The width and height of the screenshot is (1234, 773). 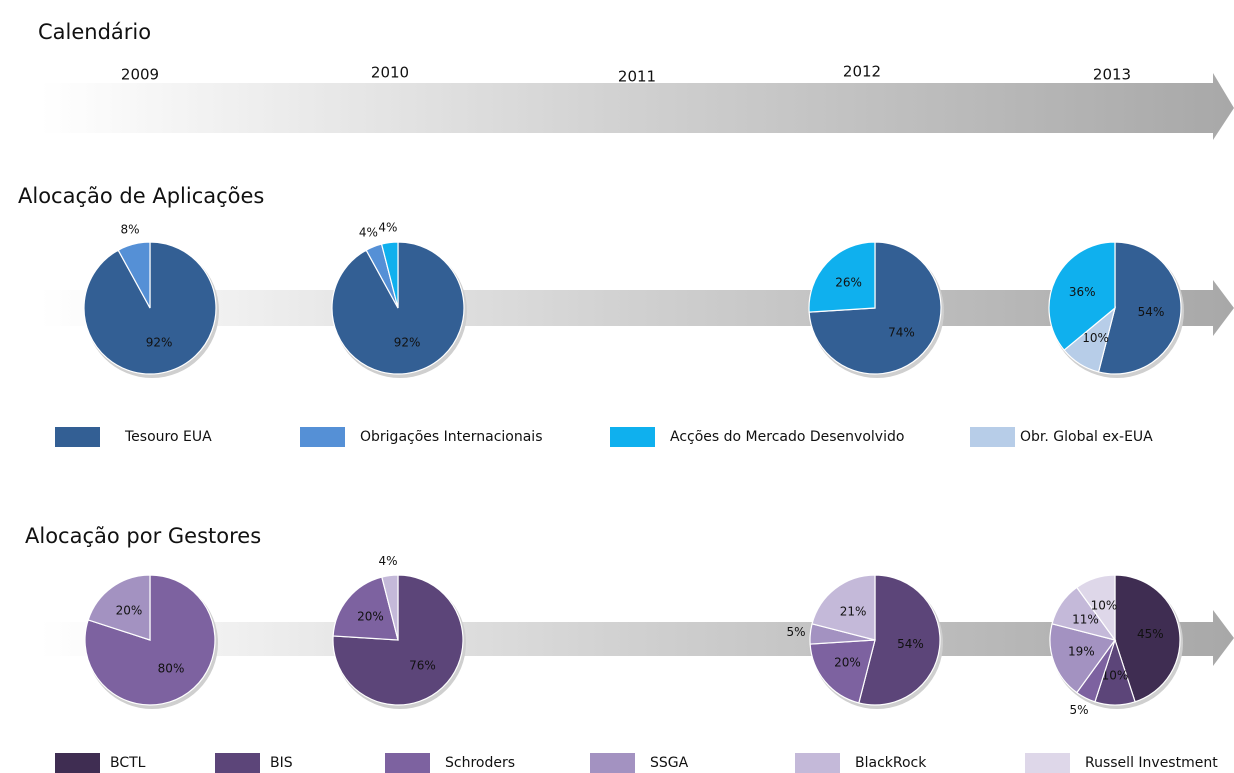 What do you see at coordinates (853, 611) in the screenshot?
I see `slice-label: 21%` at bounding box center [853, 611].